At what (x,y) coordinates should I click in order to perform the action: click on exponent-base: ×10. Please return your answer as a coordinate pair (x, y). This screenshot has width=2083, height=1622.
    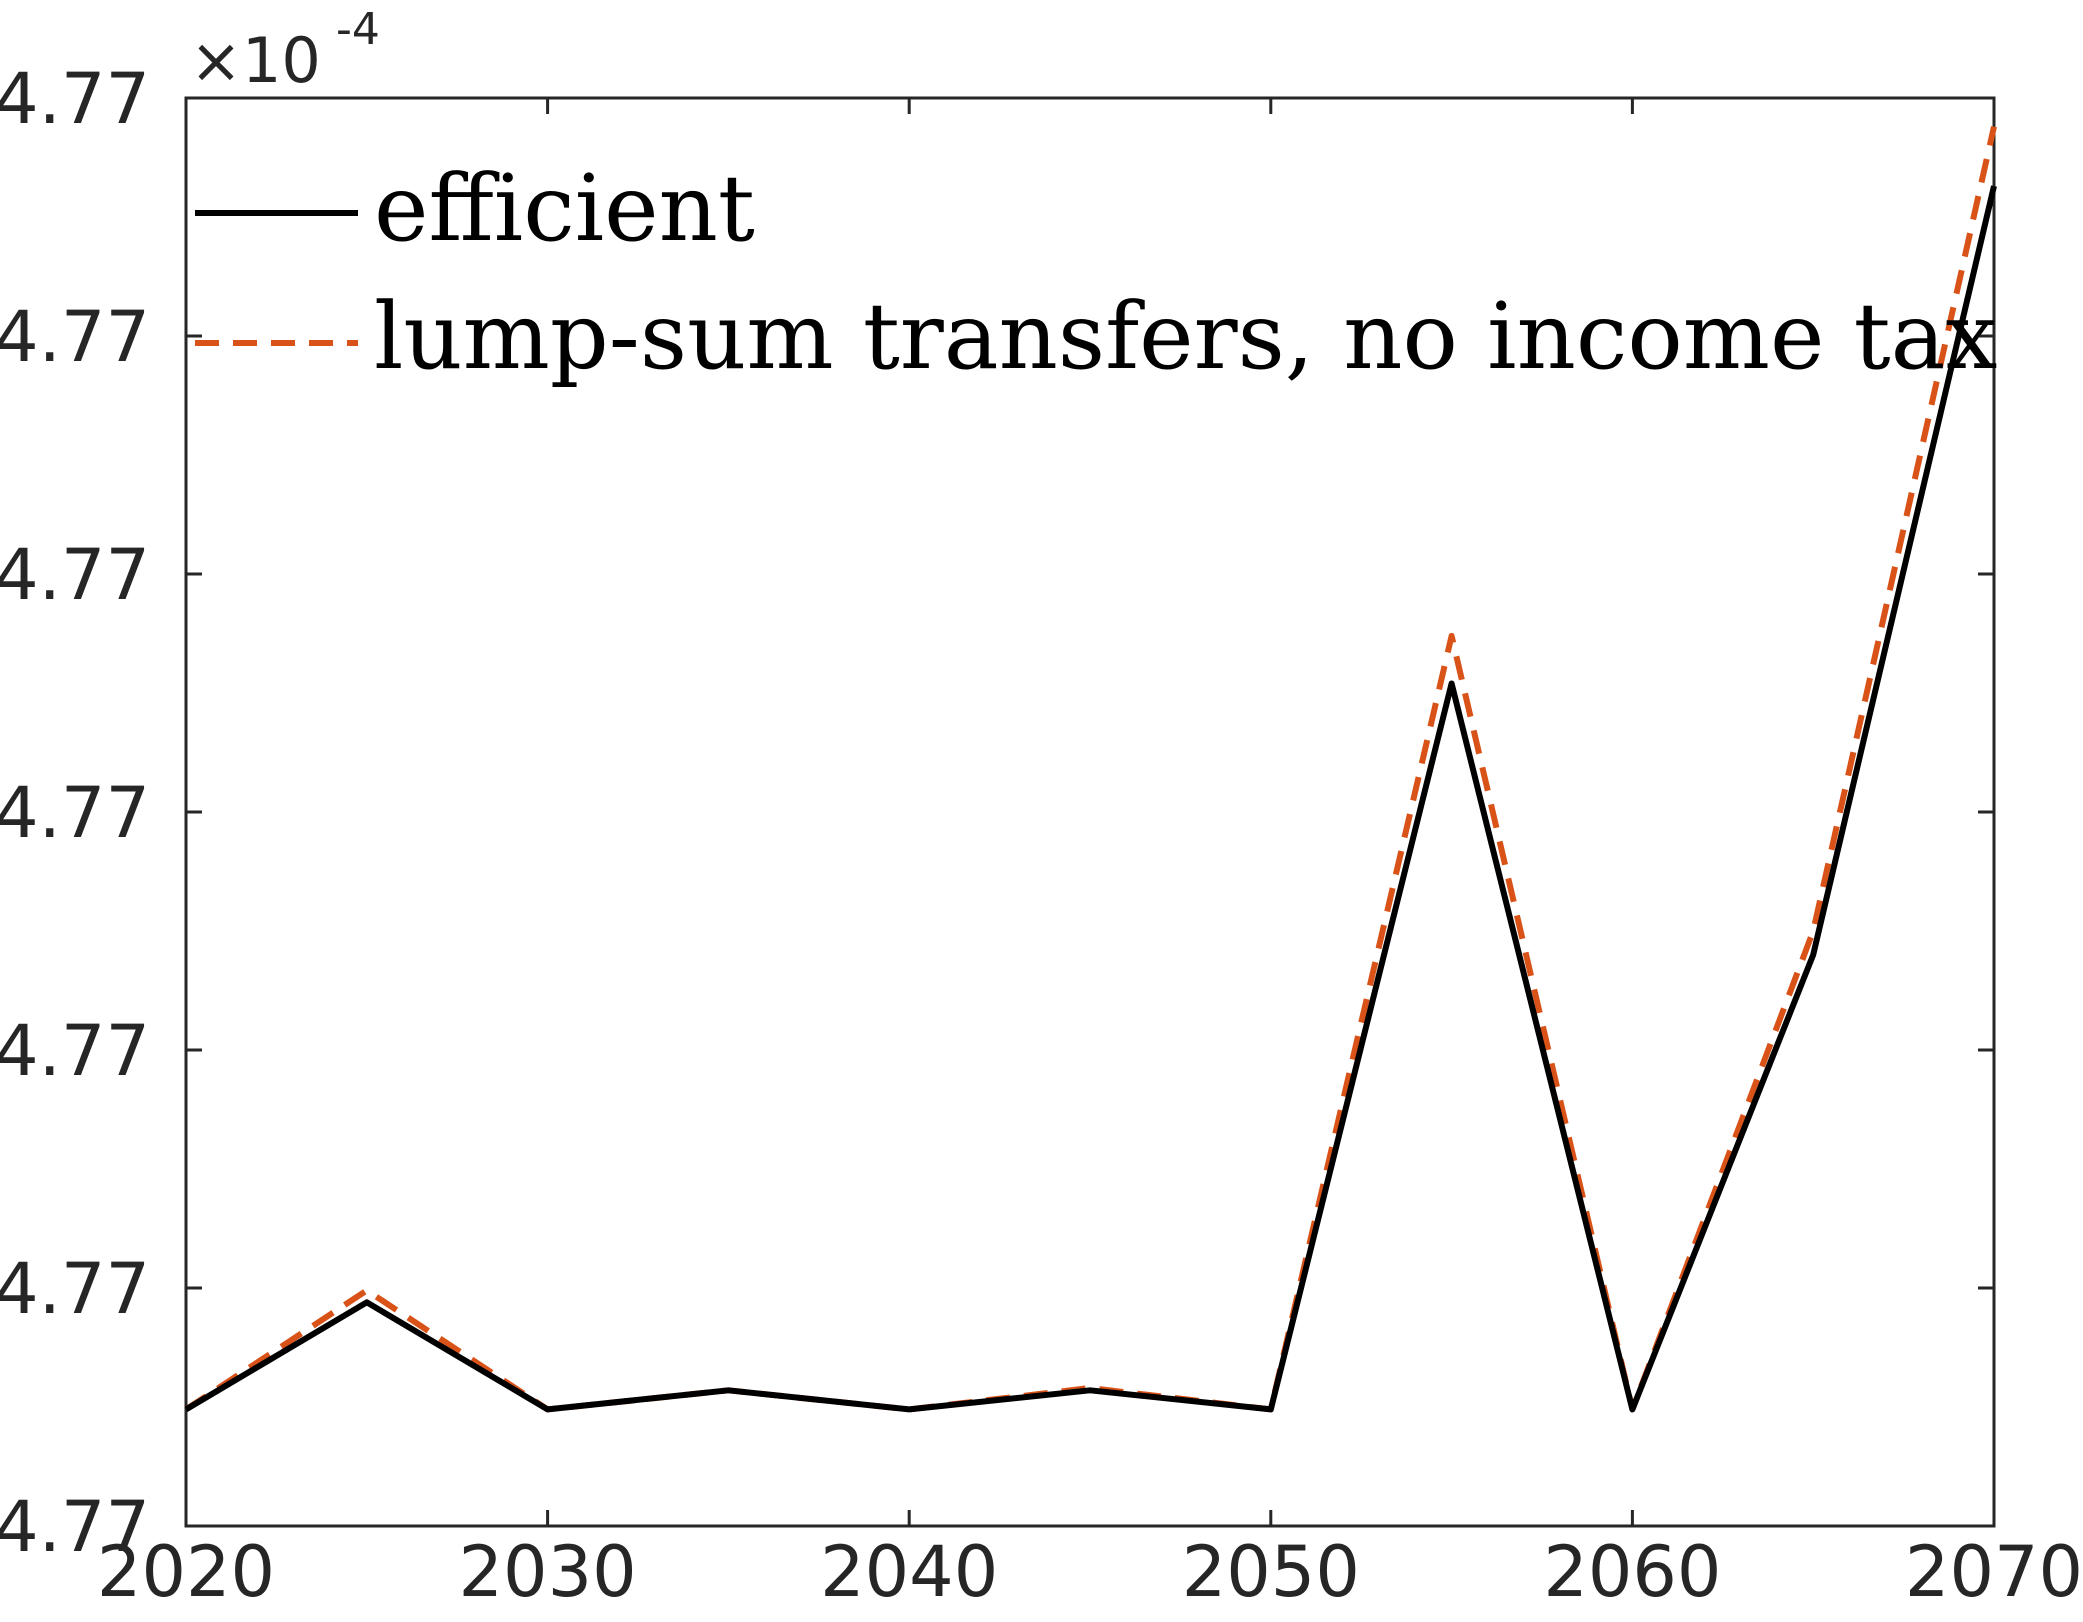
    Looking at the image, I should click on (255, 60).